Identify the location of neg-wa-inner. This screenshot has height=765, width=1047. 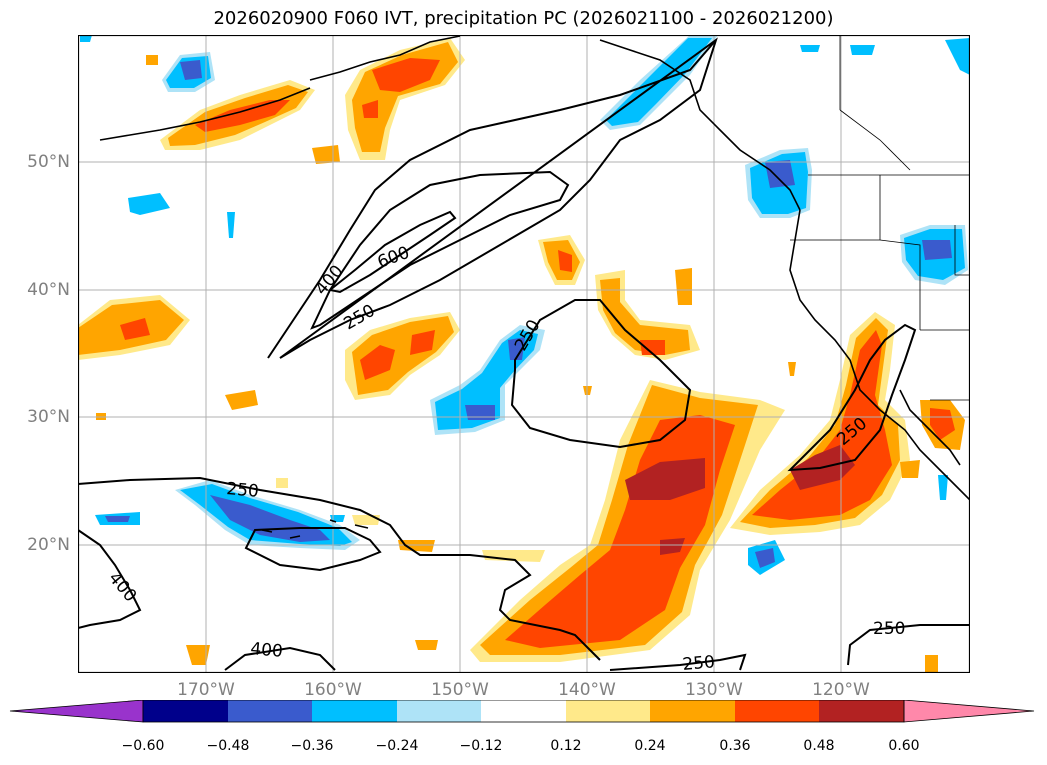
(780, 174).